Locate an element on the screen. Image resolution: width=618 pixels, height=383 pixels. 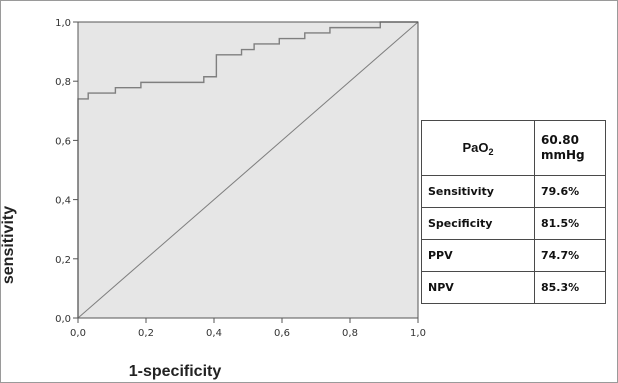
x-tick-label: 0,6 is located at coordinates (282, 333).